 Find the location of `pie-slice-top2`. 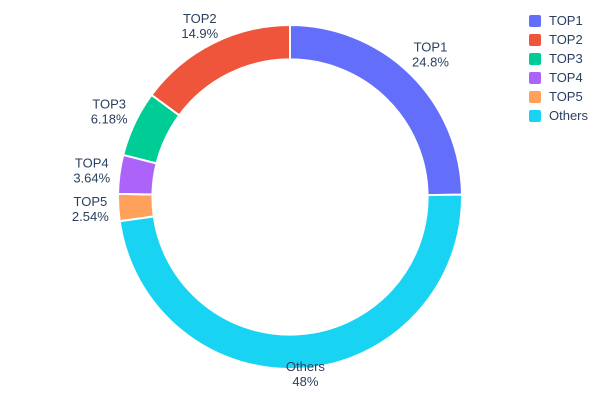

pie-slice-top2 is located at coordinates (220, 70).